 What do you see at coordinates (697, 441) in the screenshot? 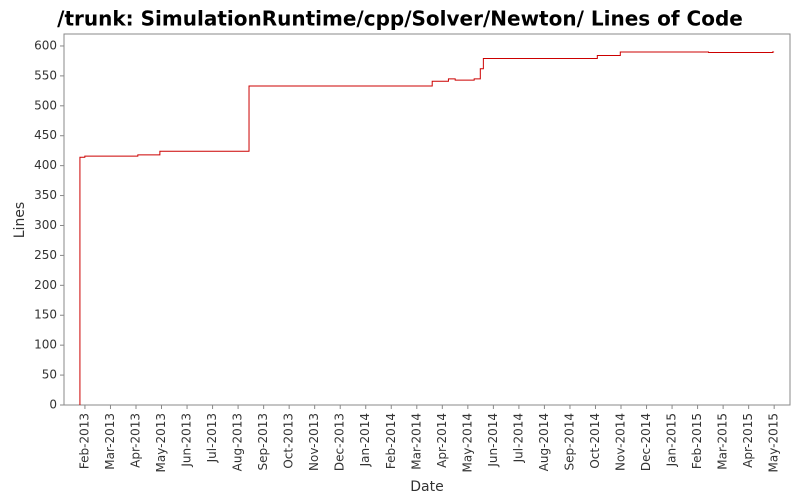
I see `x-tick-label: Feb-2015` at bounding box center [697, 441].